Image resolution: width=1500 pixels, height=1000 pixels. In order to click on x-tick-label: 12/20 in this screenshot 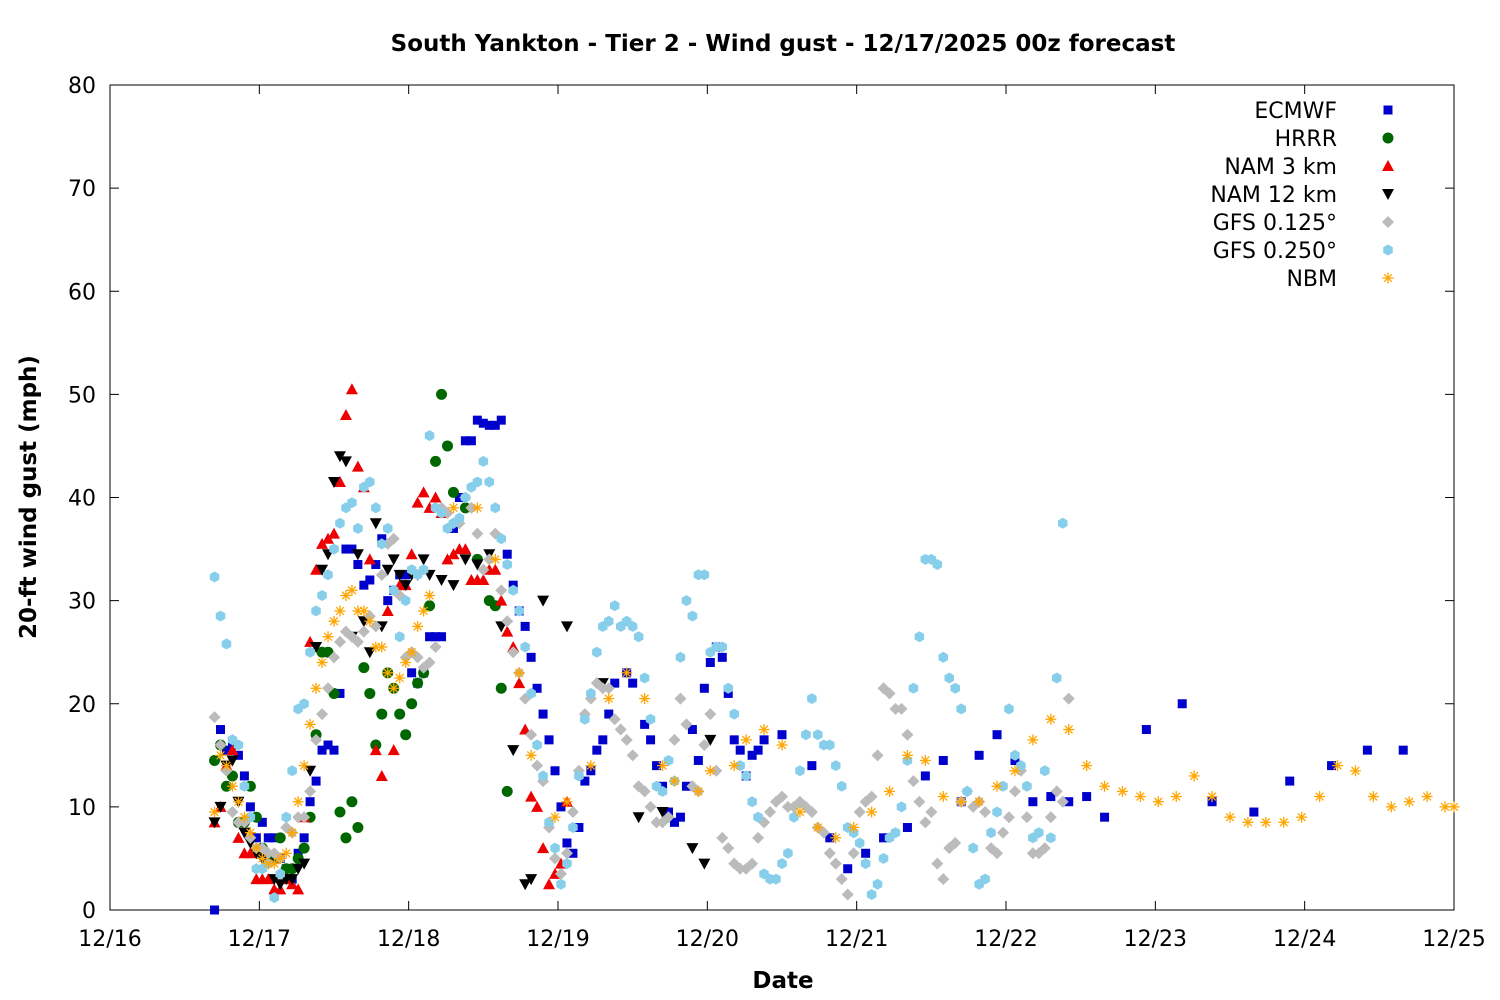, I will do `click(707, 939)`.